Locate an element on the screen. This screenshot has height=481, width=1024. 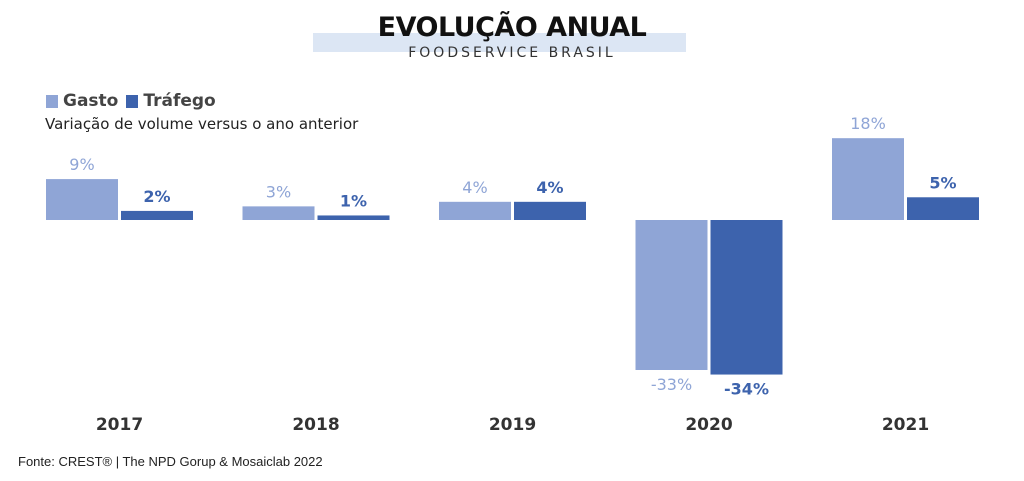
legend-item-trafego: Tráfego is located at coordinates (171, 101).